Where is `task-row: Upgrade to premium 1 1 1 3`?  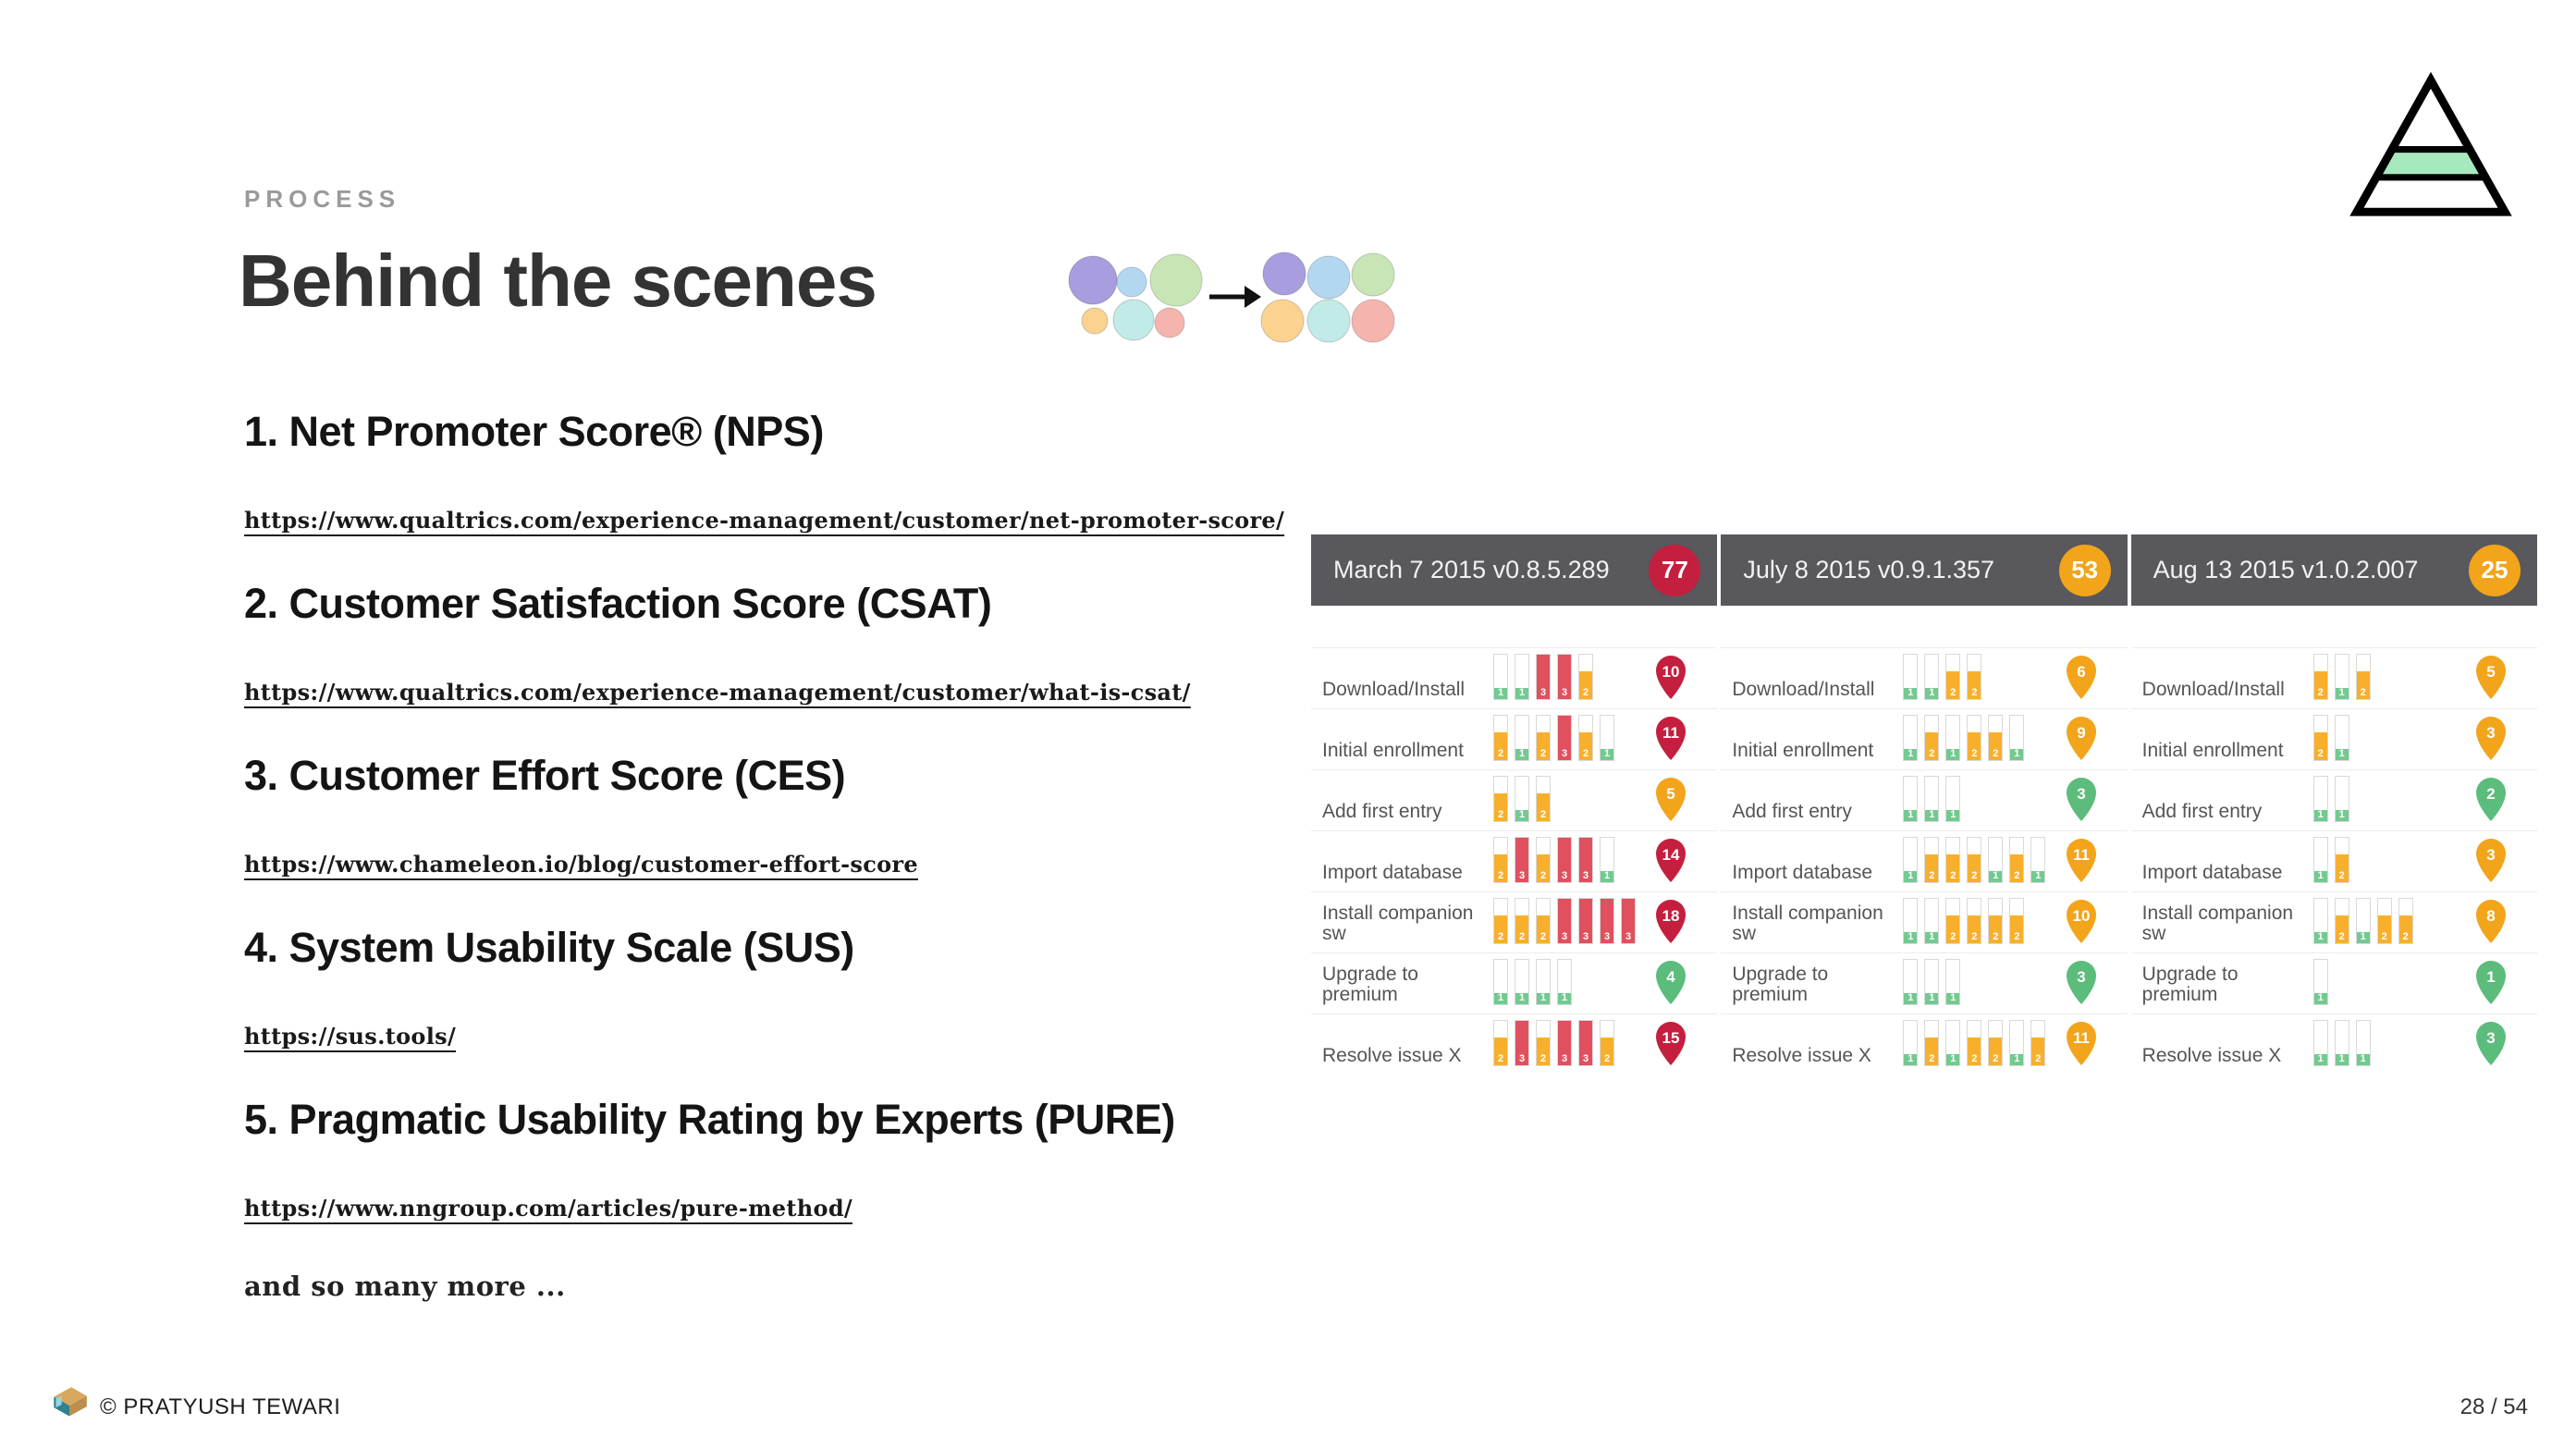 task-row: Upgrade to premium 1 1 1 3 is located at coordinates (1925, 982).